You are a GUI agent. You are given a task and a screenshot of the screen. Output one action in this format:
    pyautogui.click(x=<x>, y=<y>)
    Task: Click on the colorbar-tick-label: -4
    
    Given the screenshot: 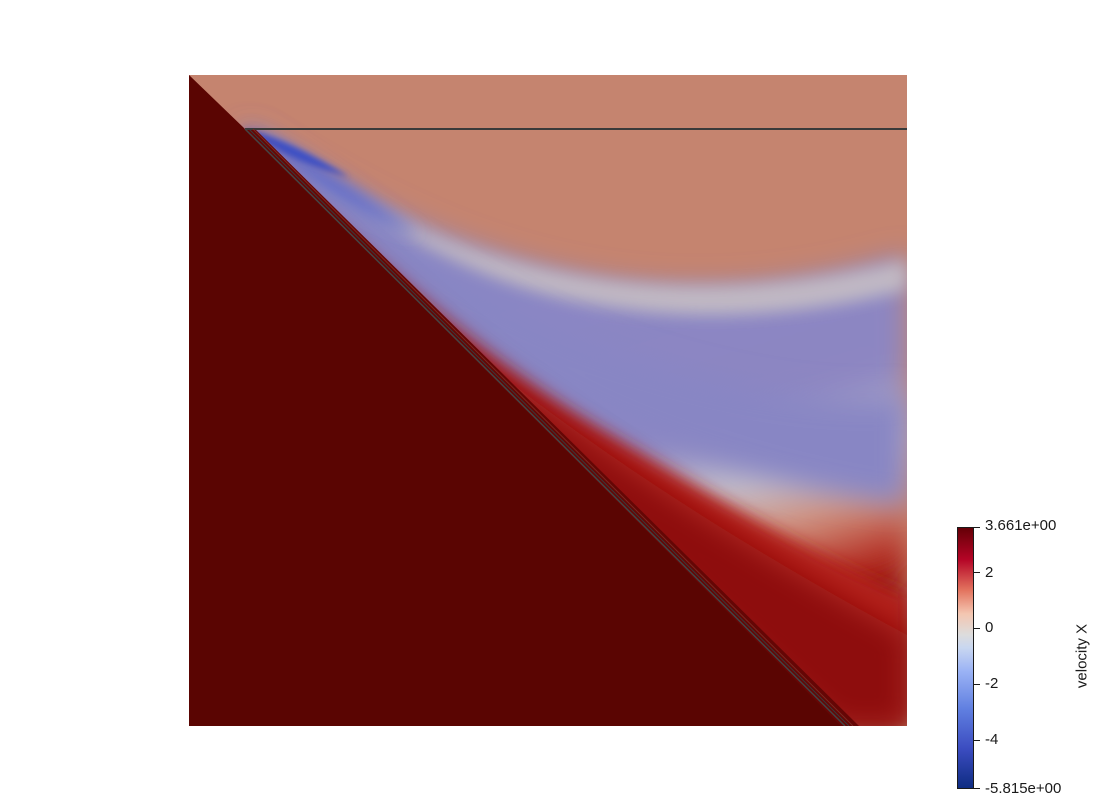 What is the action you would take?
    pyautogui.click(x=992, y=739)
    